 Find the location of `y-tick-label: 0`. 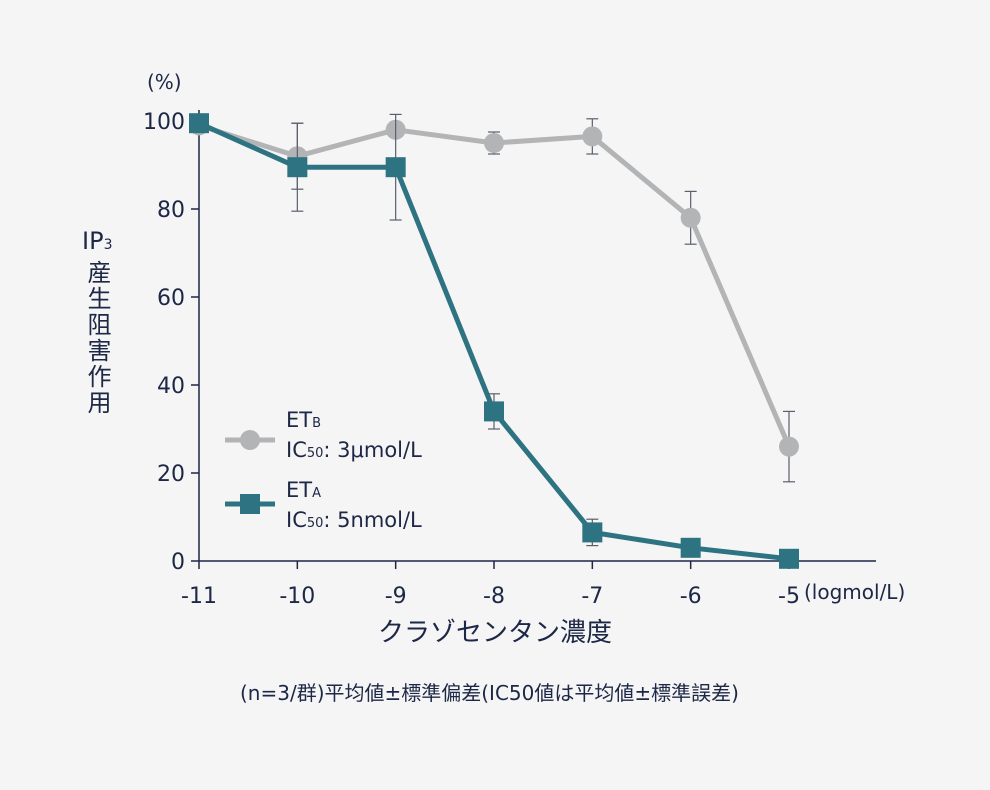

y-tick-label: 0 is located at coordinates (178, 562).